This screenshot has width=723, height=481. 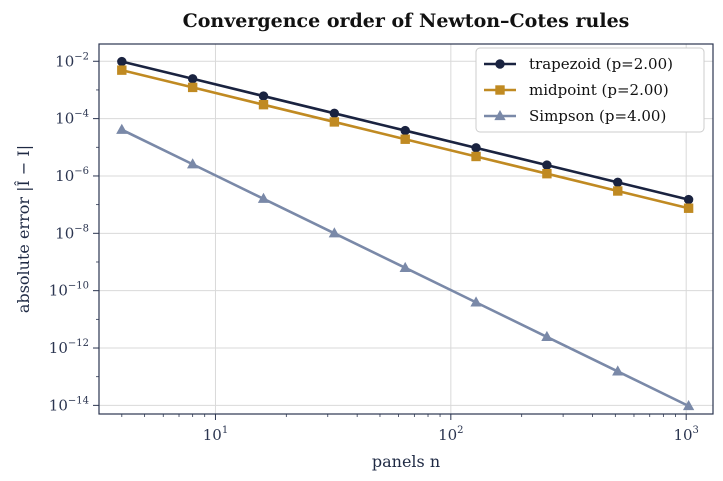 What do you see at coordinates (450, 434) in the screenshot?
I see `x-tick-label: 10²` at bounding box center [450, 434].